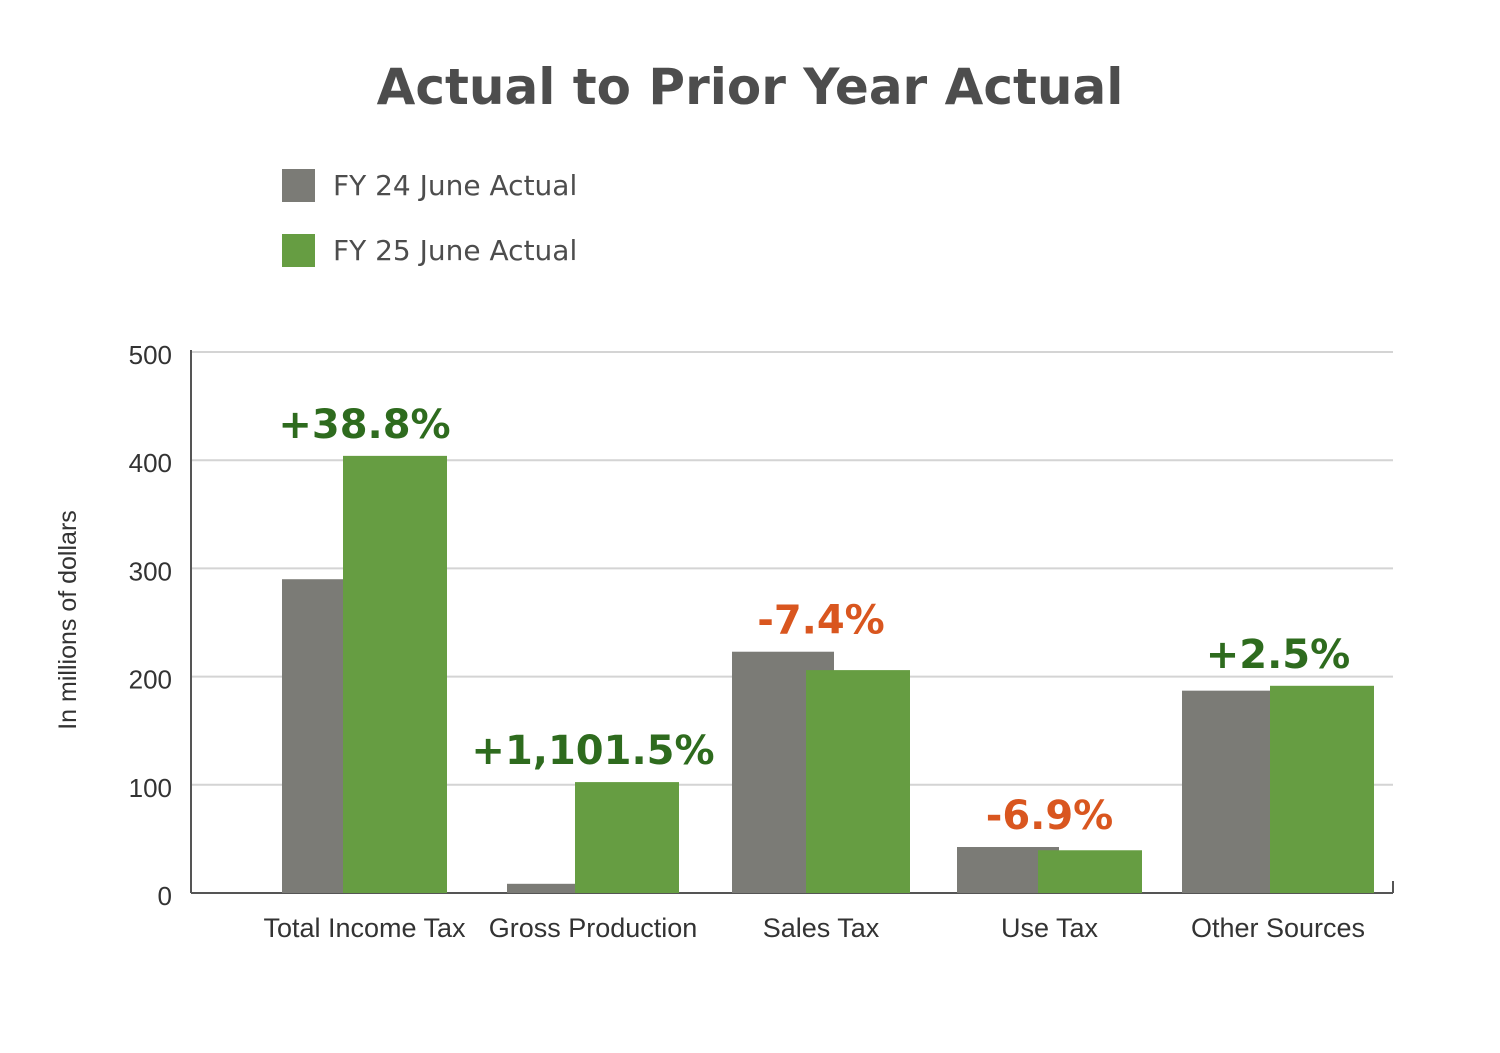 Image resolution: width=1500 pixels, height=1053 pixels. I want to click on change-label: -7.4%, so click(821, 621).